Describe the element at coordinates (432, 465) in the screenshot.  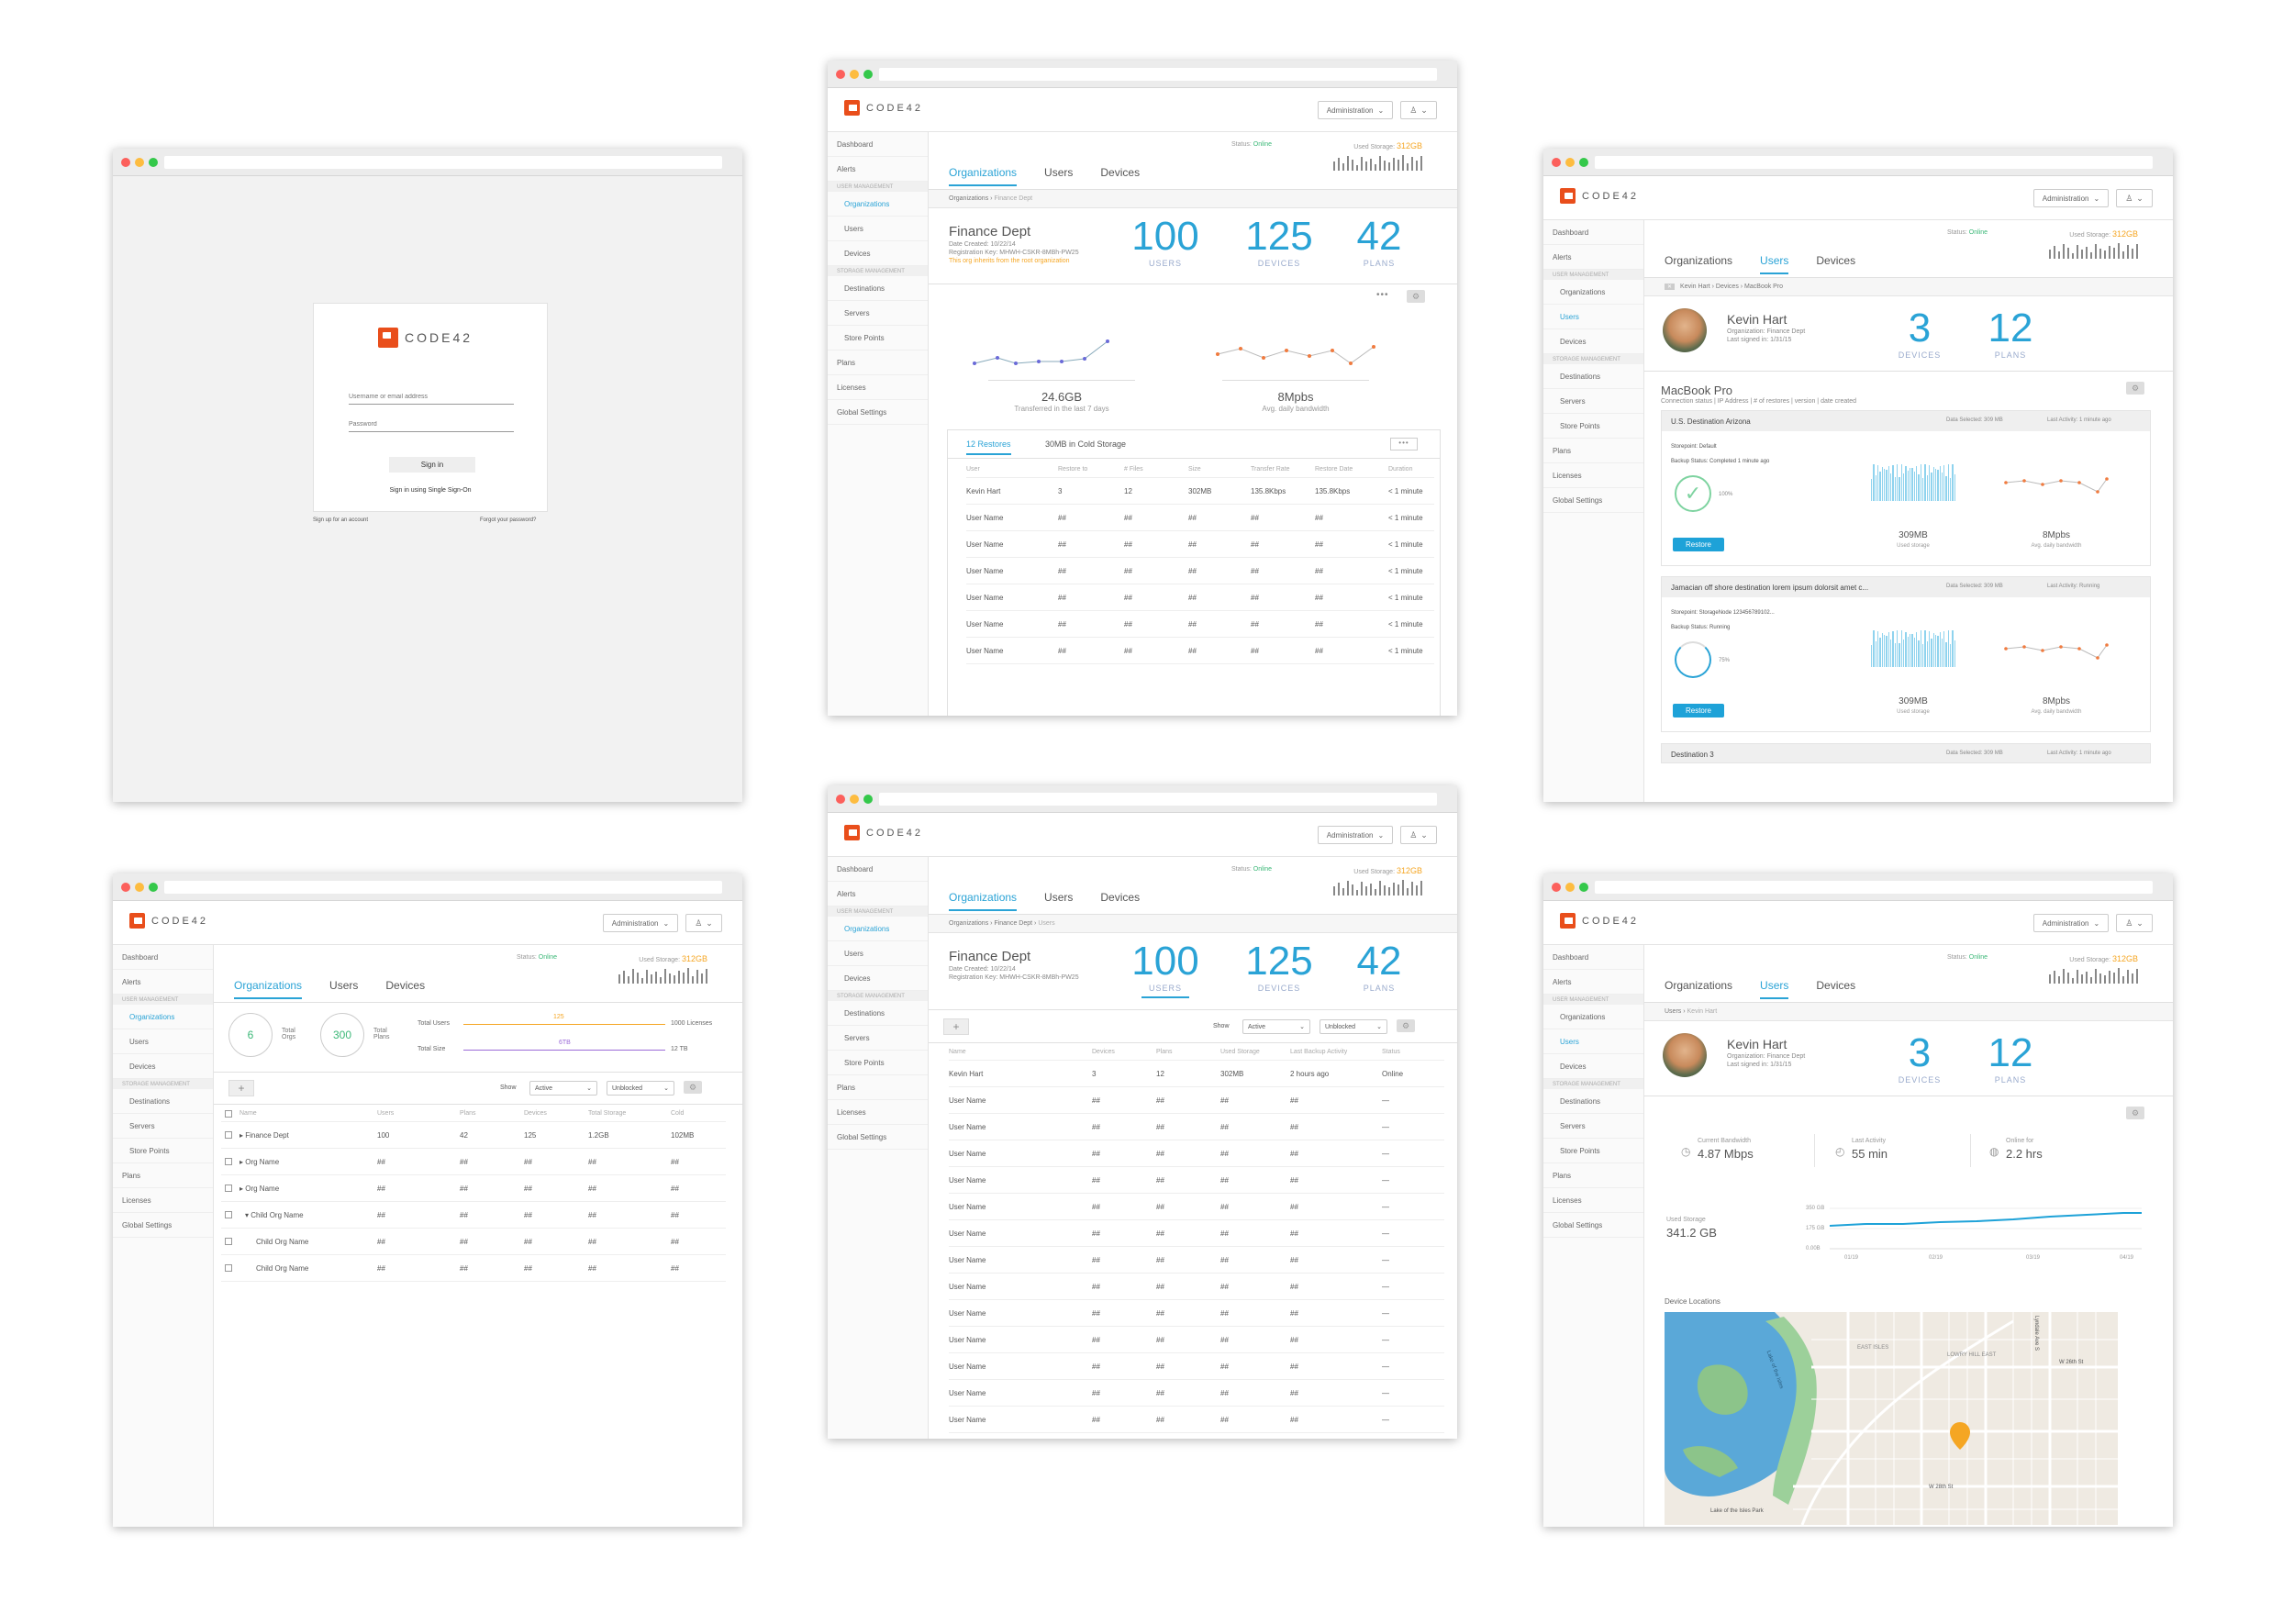
I see `sign-in-button: Sign in` at that location.